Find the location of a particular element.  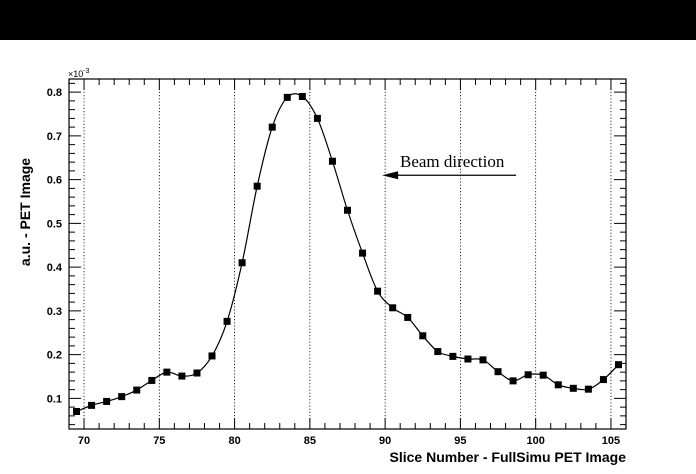

y-tick-label: 0.6 is located at coordinates (54, 181).